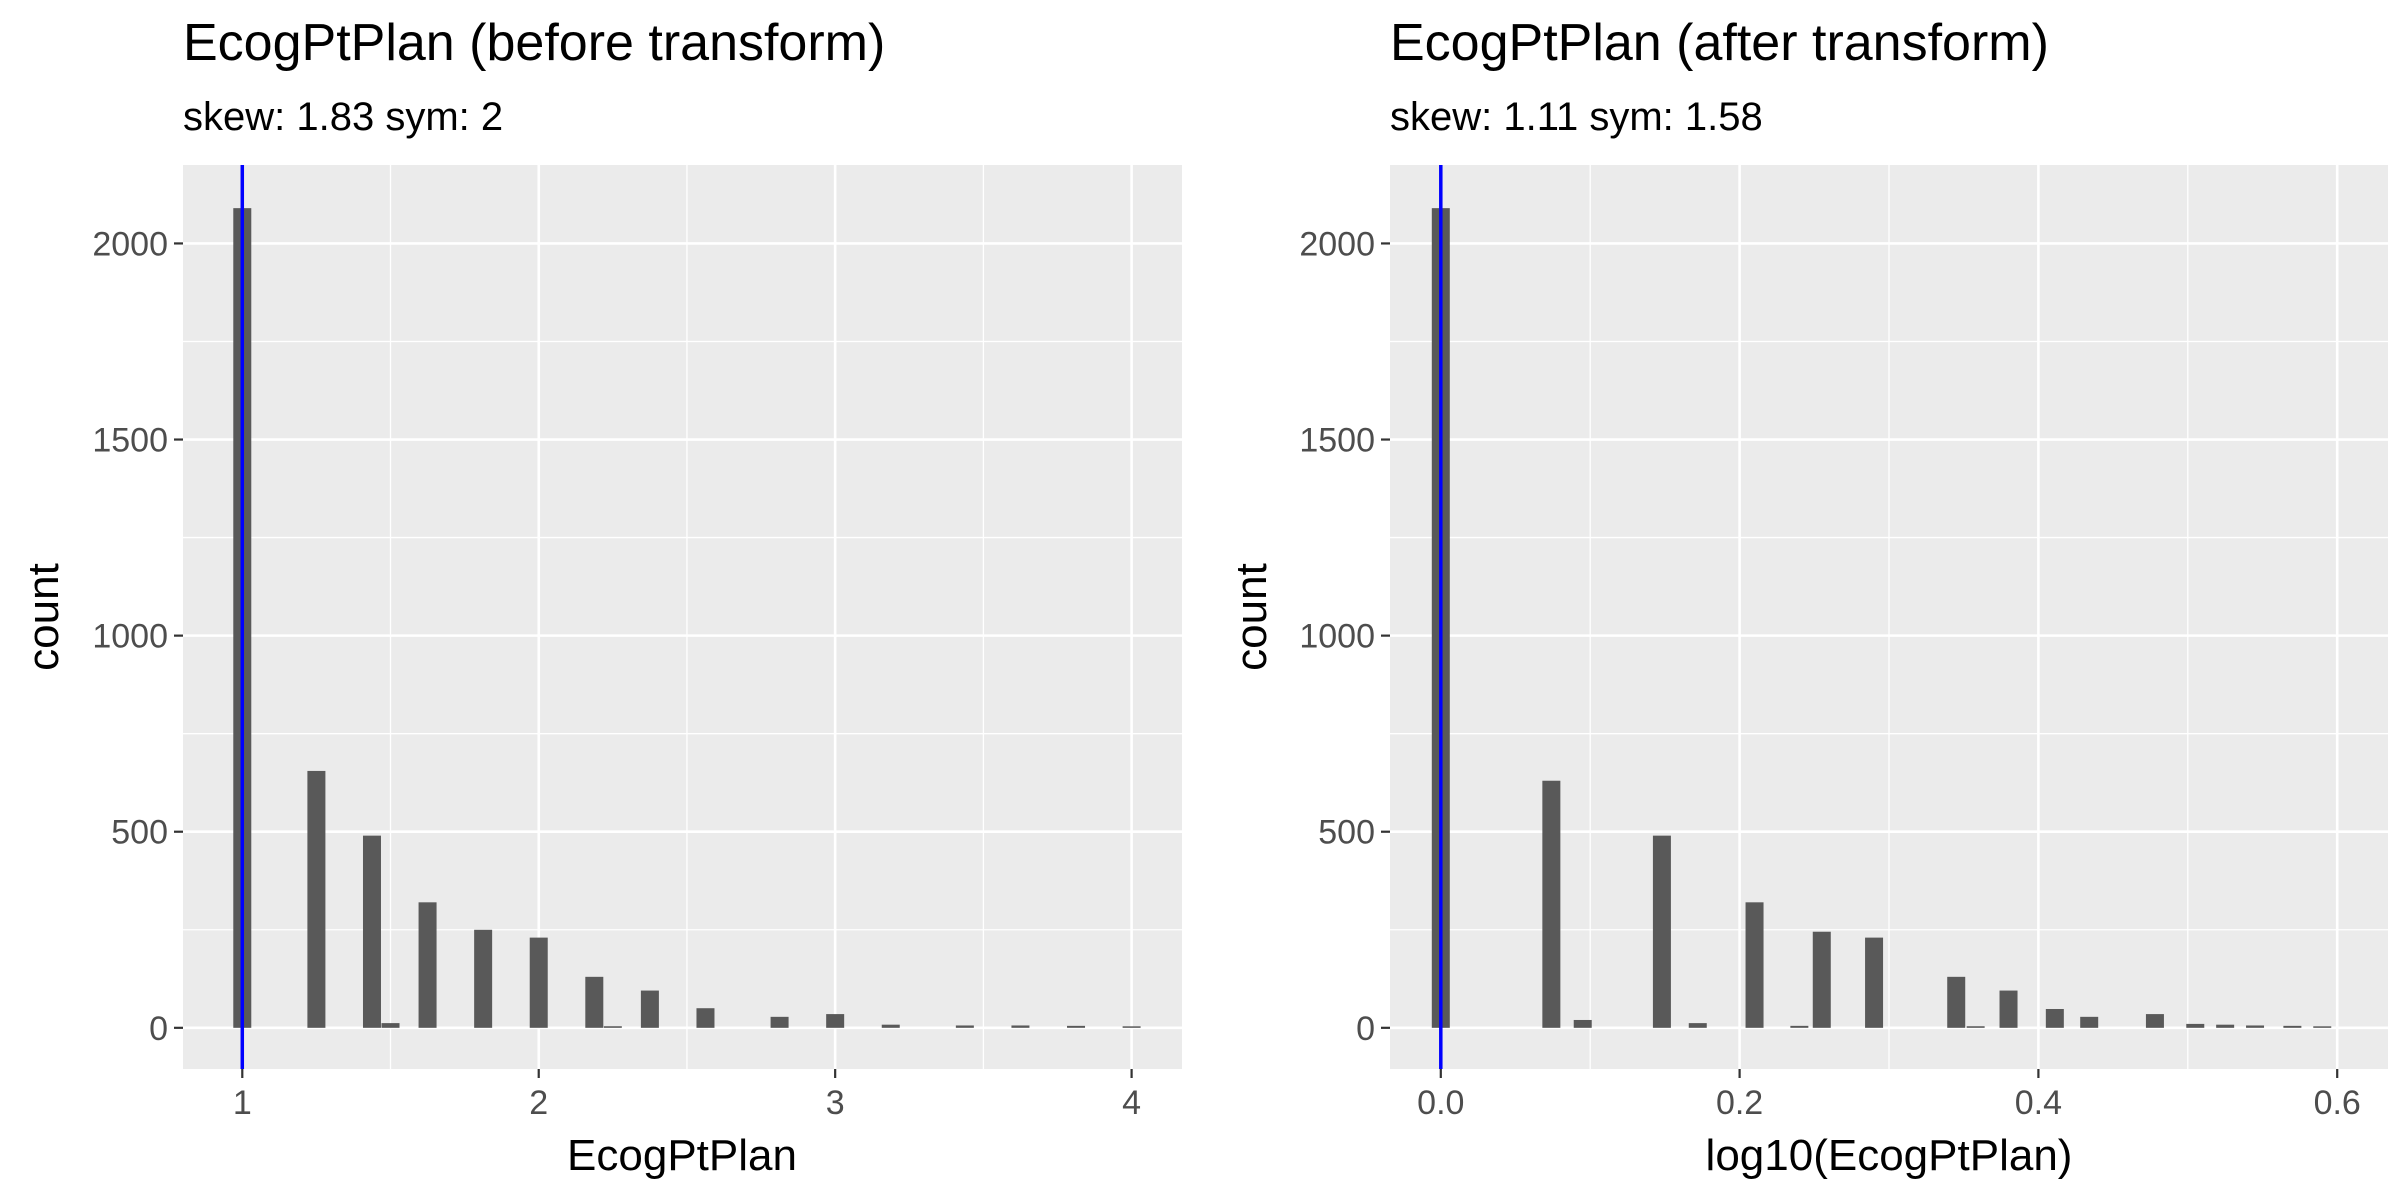 This screenshot has height=1200, width=2400. Describe the element at coordinates (343, 117) in the screenshot. I see `chart-subtitle: skew: 1.83 sym: 2` at that location.